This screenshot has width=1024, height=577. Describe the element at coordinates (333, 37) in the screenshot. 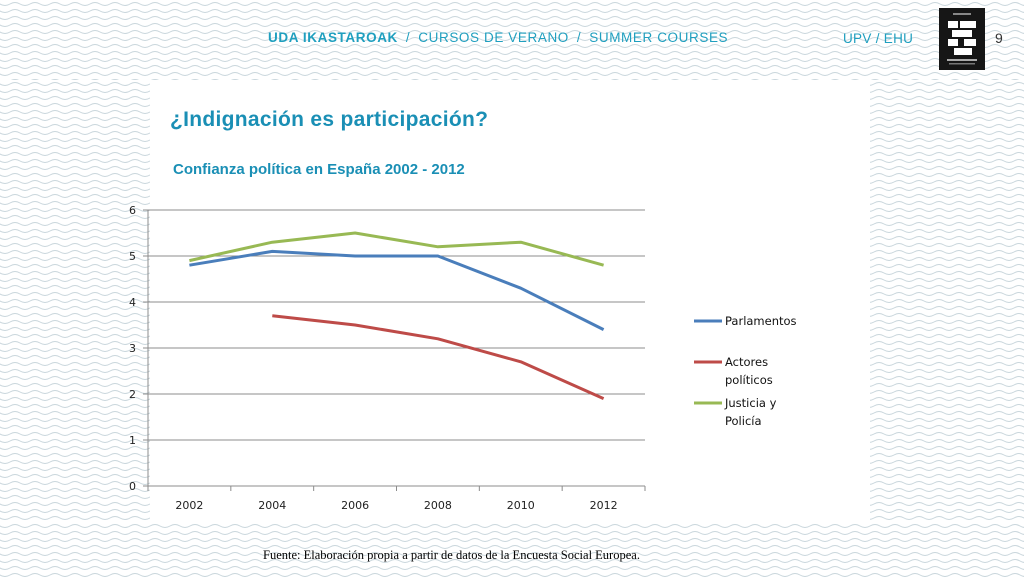

I see `course-name-basque: UDA IKASTAROAK` at that location.